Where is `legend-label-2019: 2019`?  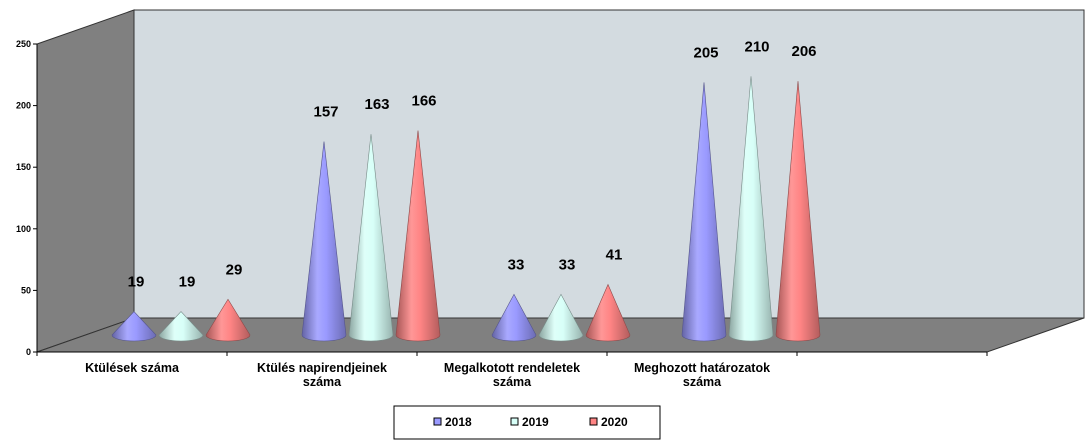
legend-label-2019: 2019 is located at coordinates (535, 422).